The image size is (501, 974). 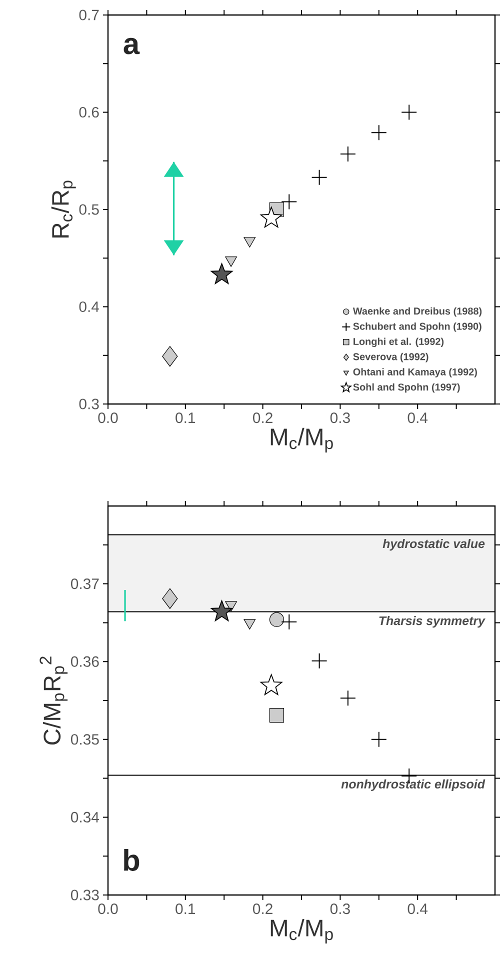 I want to click on annotation: b, so click(x=132, y=860).